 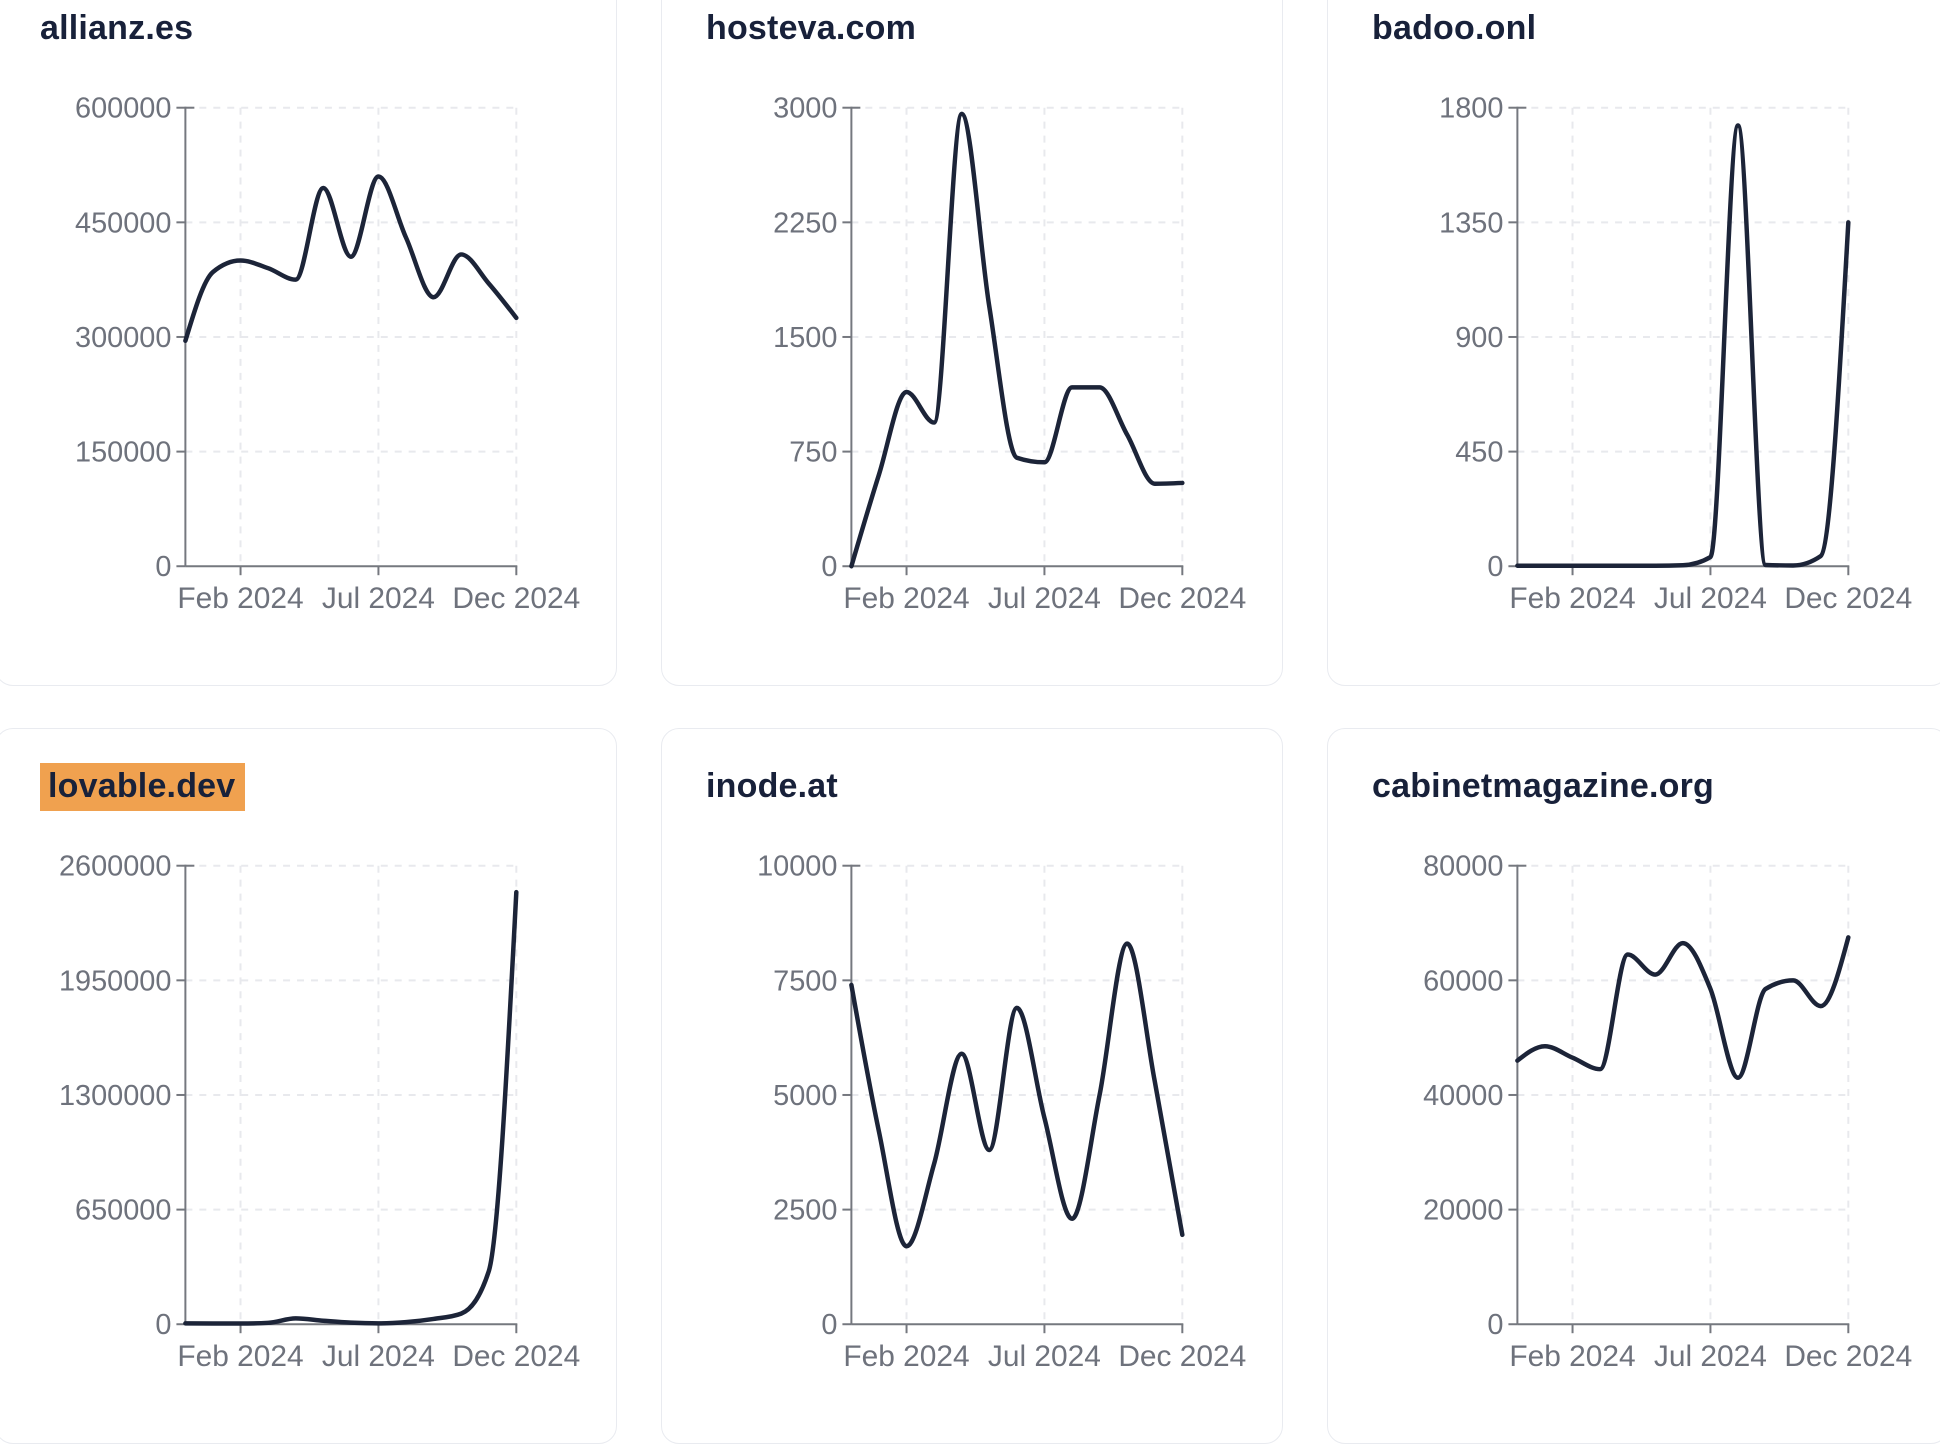 I want to click on chart-title-text: lovable.dev, so click(x=143, y=787).